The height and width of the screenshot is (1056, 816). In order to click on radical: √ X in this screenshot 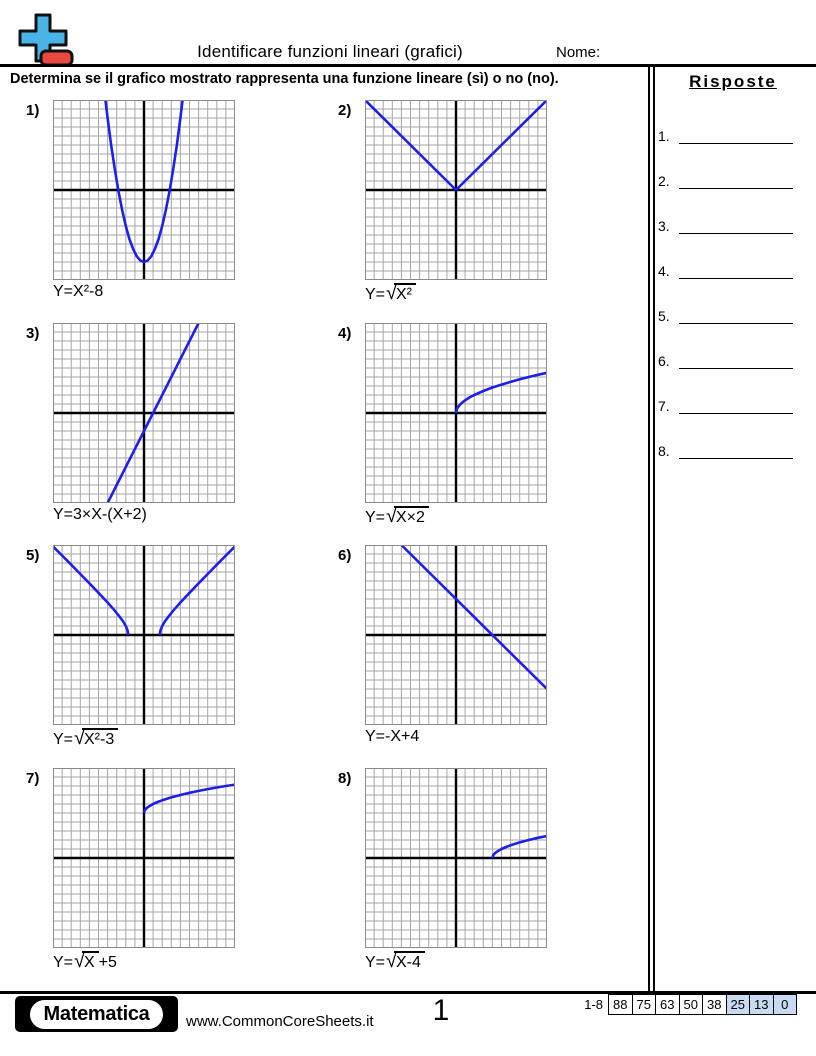, I will do `click(86, 961)`.